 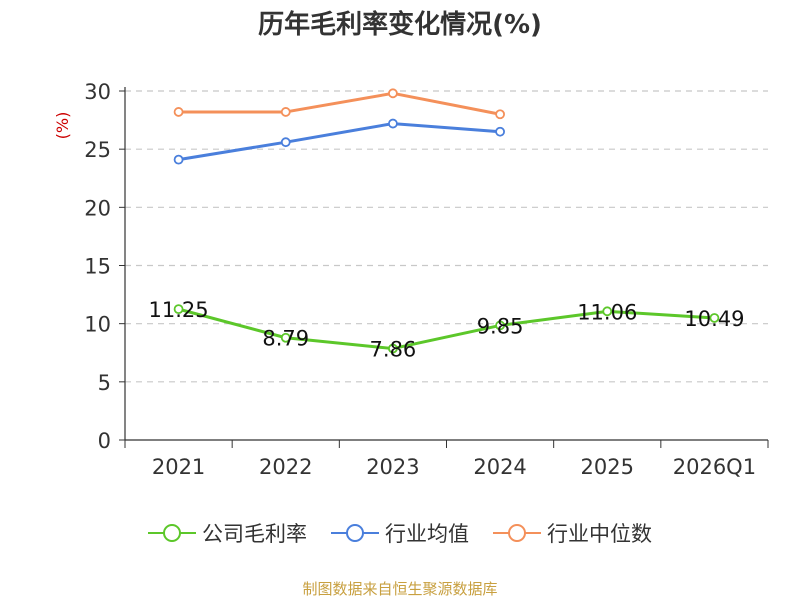 What do you see at coordinates (499, 467) in the screenshot?
I see `x-tick-label-2024: 2024` at bounding box center [499, 467].